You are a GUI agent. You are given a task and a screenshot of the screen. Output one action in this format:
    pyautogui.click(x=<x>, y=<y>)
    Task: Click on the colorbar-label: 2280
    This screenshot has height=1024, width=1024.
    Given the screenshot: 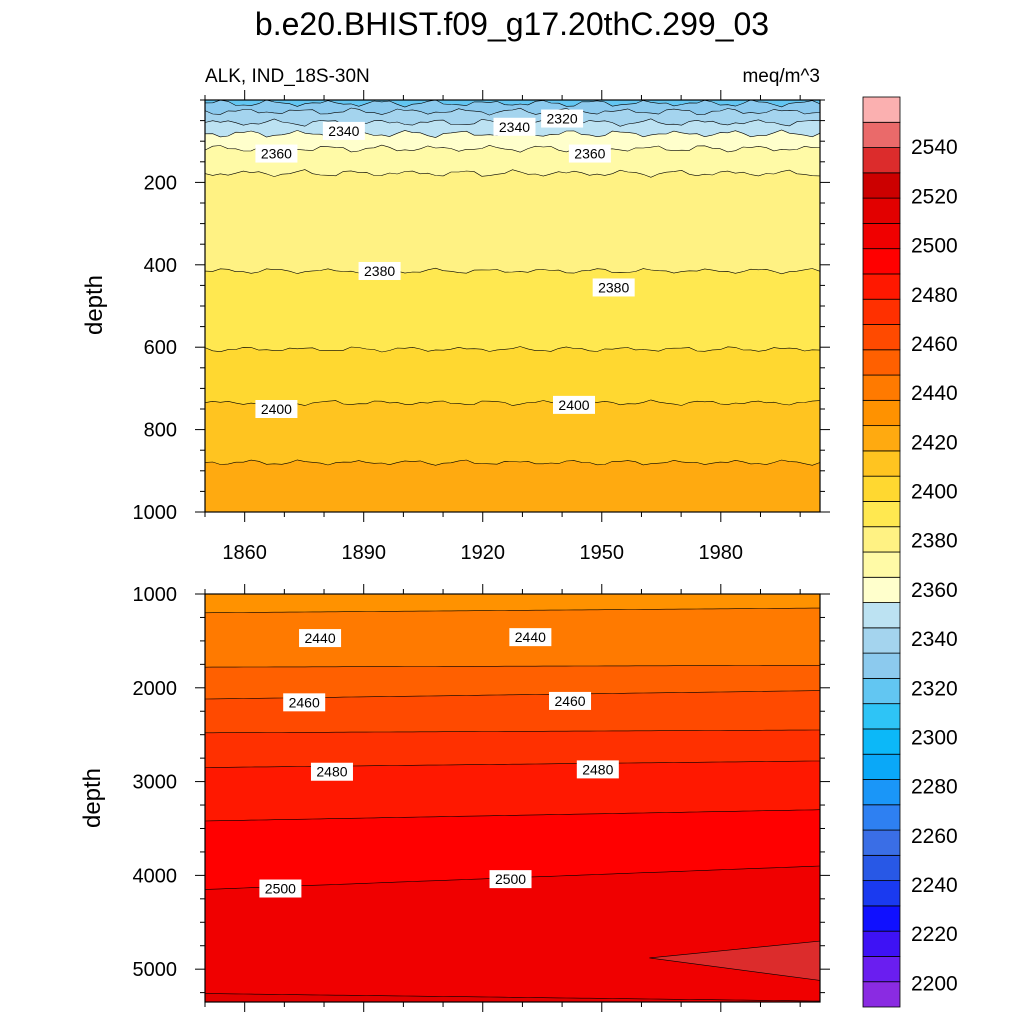 What is the action you would take?
    pyautogui.click(x=934, y=787)
    